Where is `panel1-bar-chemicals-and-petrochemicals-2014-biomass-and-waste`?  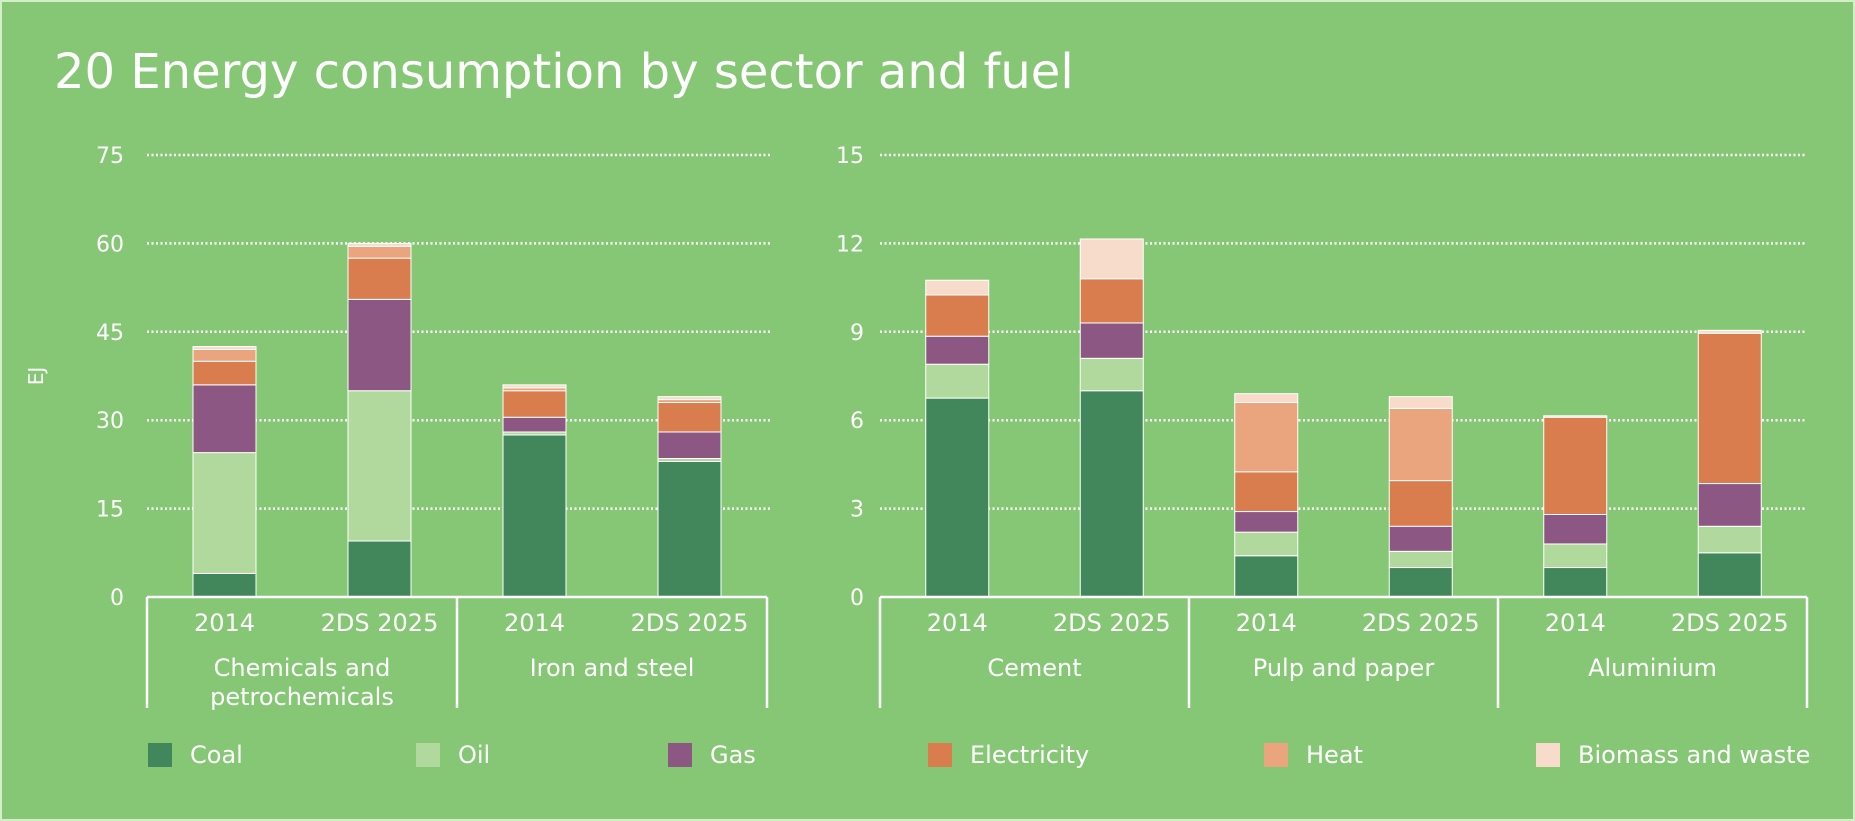 panel1-bar-chemicals-and-petrochemicals-2014-biomass-and-waste is located at coordinates (224, 348).